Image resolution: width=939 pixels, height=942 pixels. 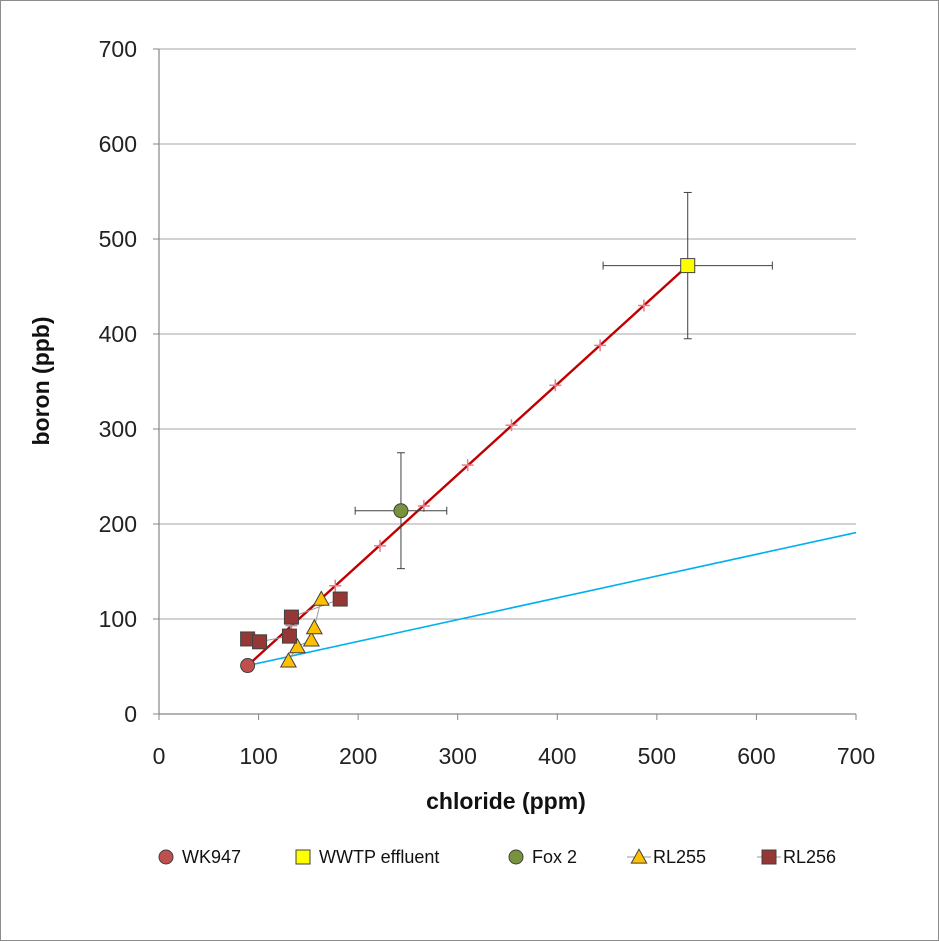 I want to click on y-tick-label: 500, so click(x=118, y=239).